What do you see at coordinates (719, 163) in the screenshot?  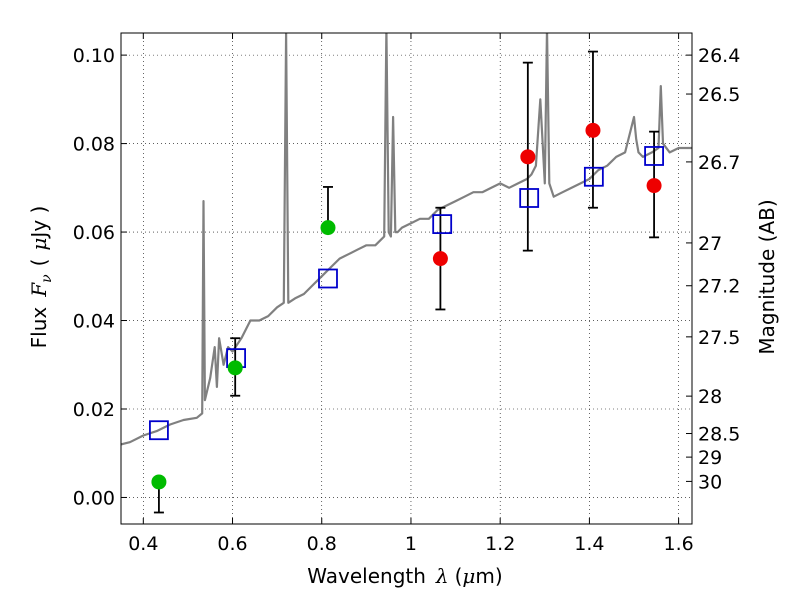 I see `y2-tick-label: 26.7` at bounding box center [719, 163].